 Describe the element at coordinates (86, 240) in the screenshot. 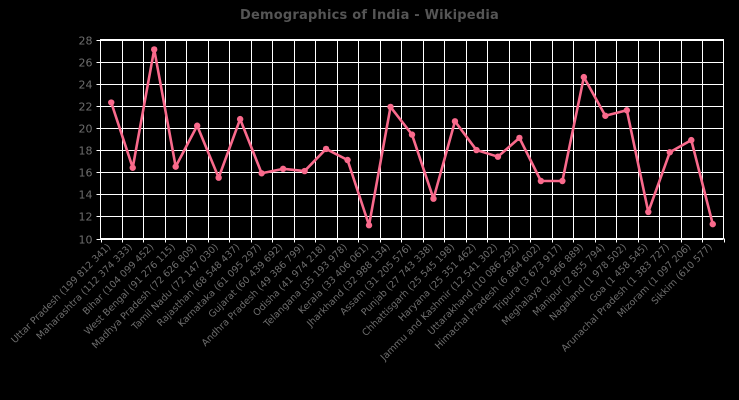

I see `y-tick-label: 10` at that location.